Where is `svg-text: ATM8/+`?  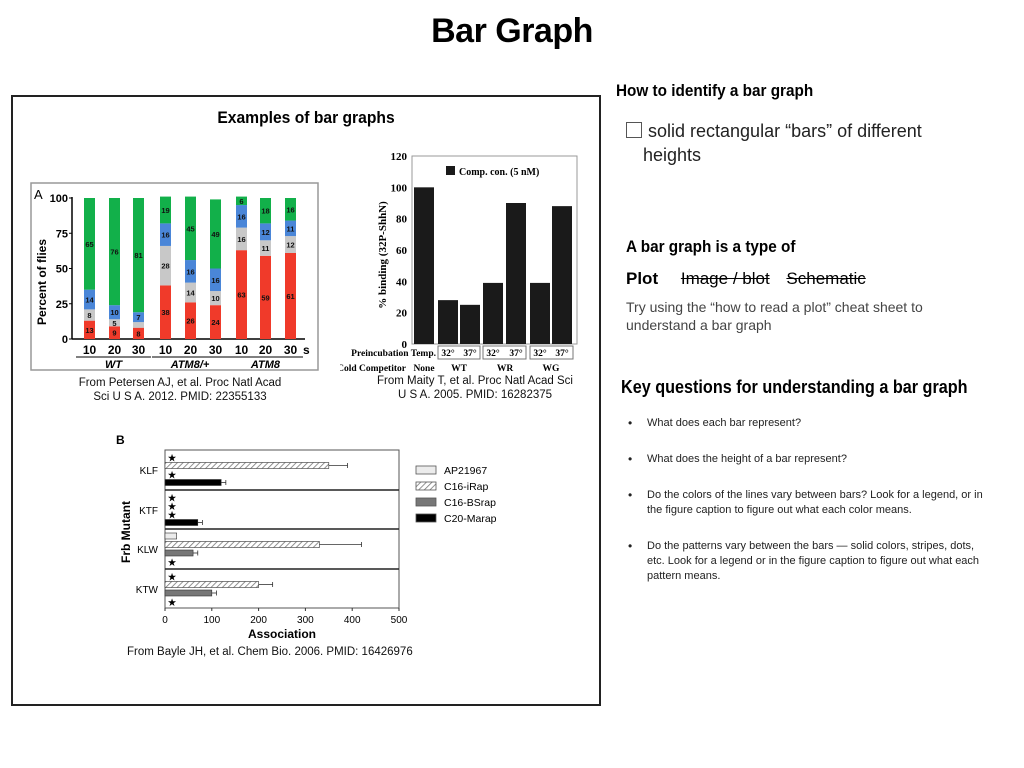
svg-text: ATM8/+ is located at coordinates (190, 365).